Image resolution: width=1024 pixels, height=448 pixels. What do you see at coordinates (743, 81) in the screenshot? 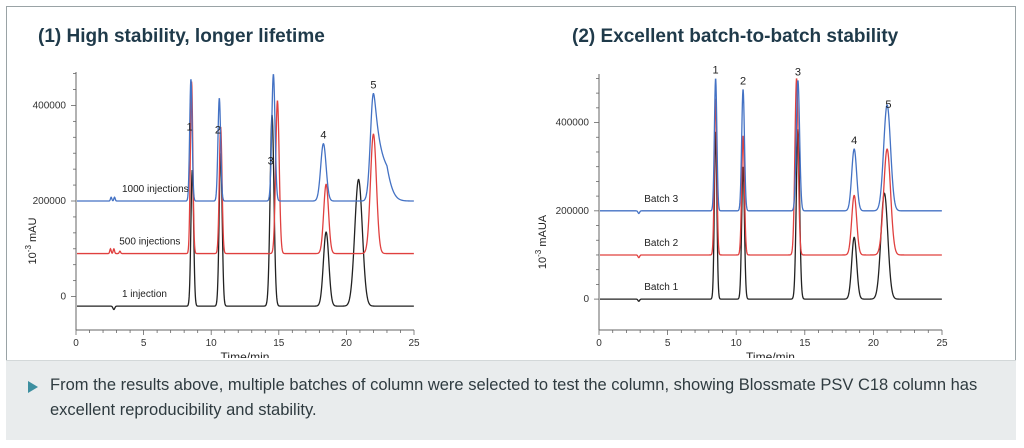
I see `c1-peak-label: 2` at bounding box center [743, 81].